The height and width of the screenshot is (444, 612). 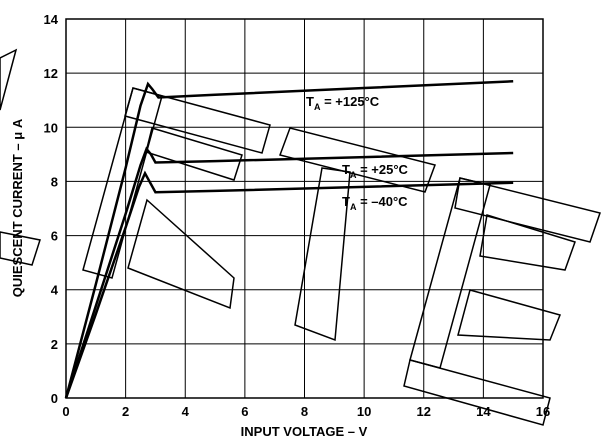 I want to click on annotation: TA = +25°C, so click(x=375, y=171).